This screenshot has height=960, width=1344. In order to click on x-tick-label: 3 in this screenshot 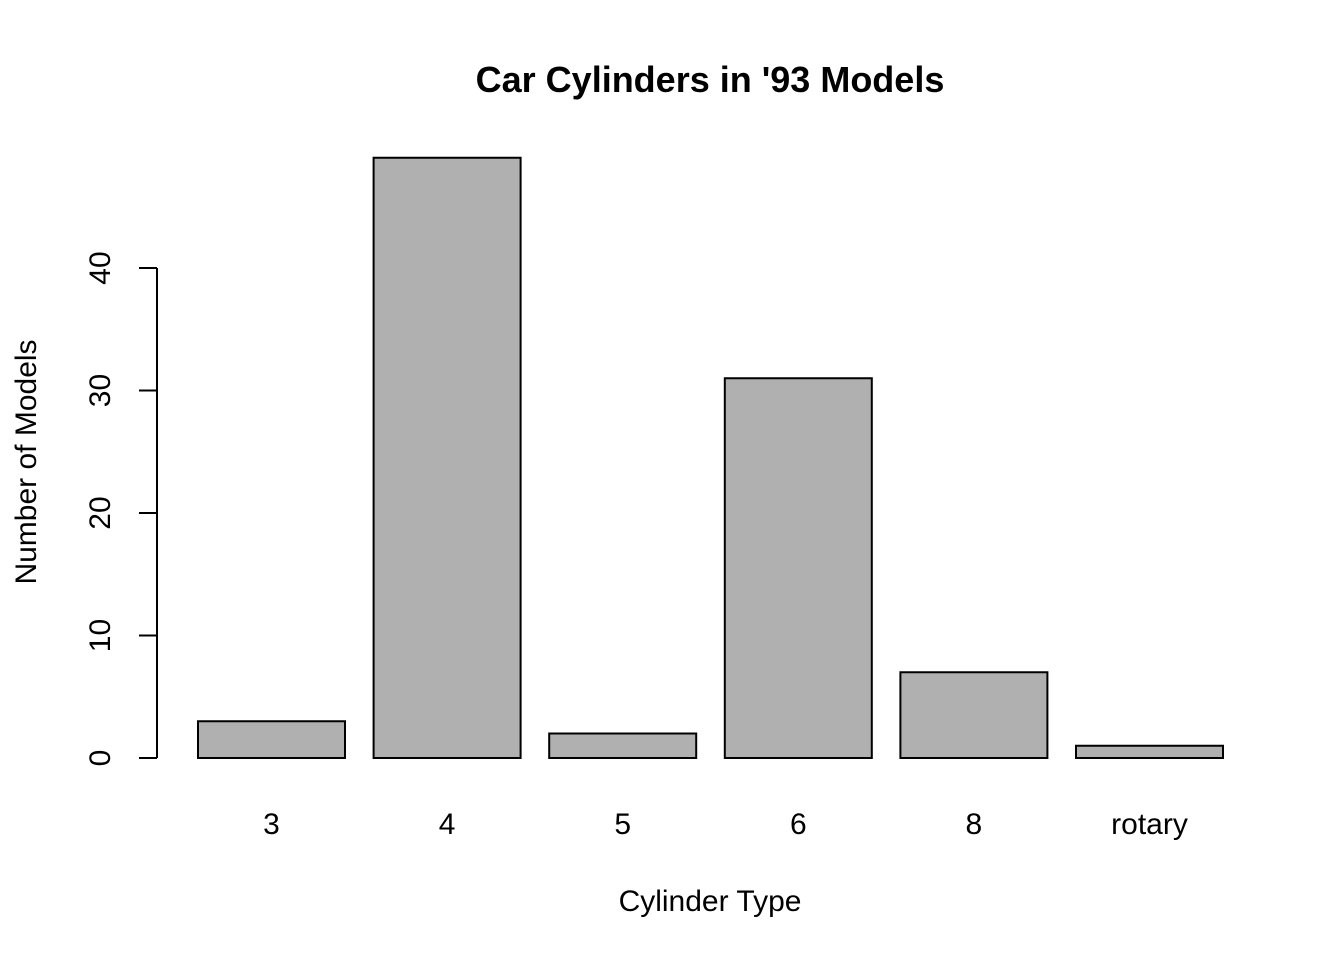, I will do `click(271, 824)`.